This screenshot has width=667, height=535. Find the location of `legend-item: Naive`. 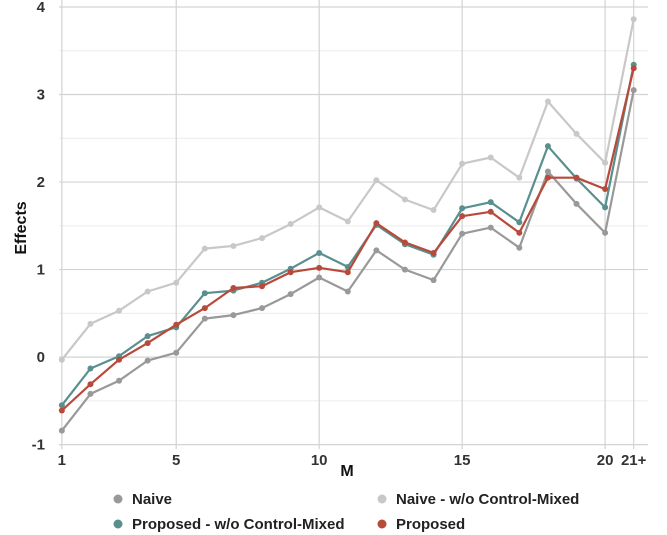

legend-item: Naive is located at coordinates (142, 499).